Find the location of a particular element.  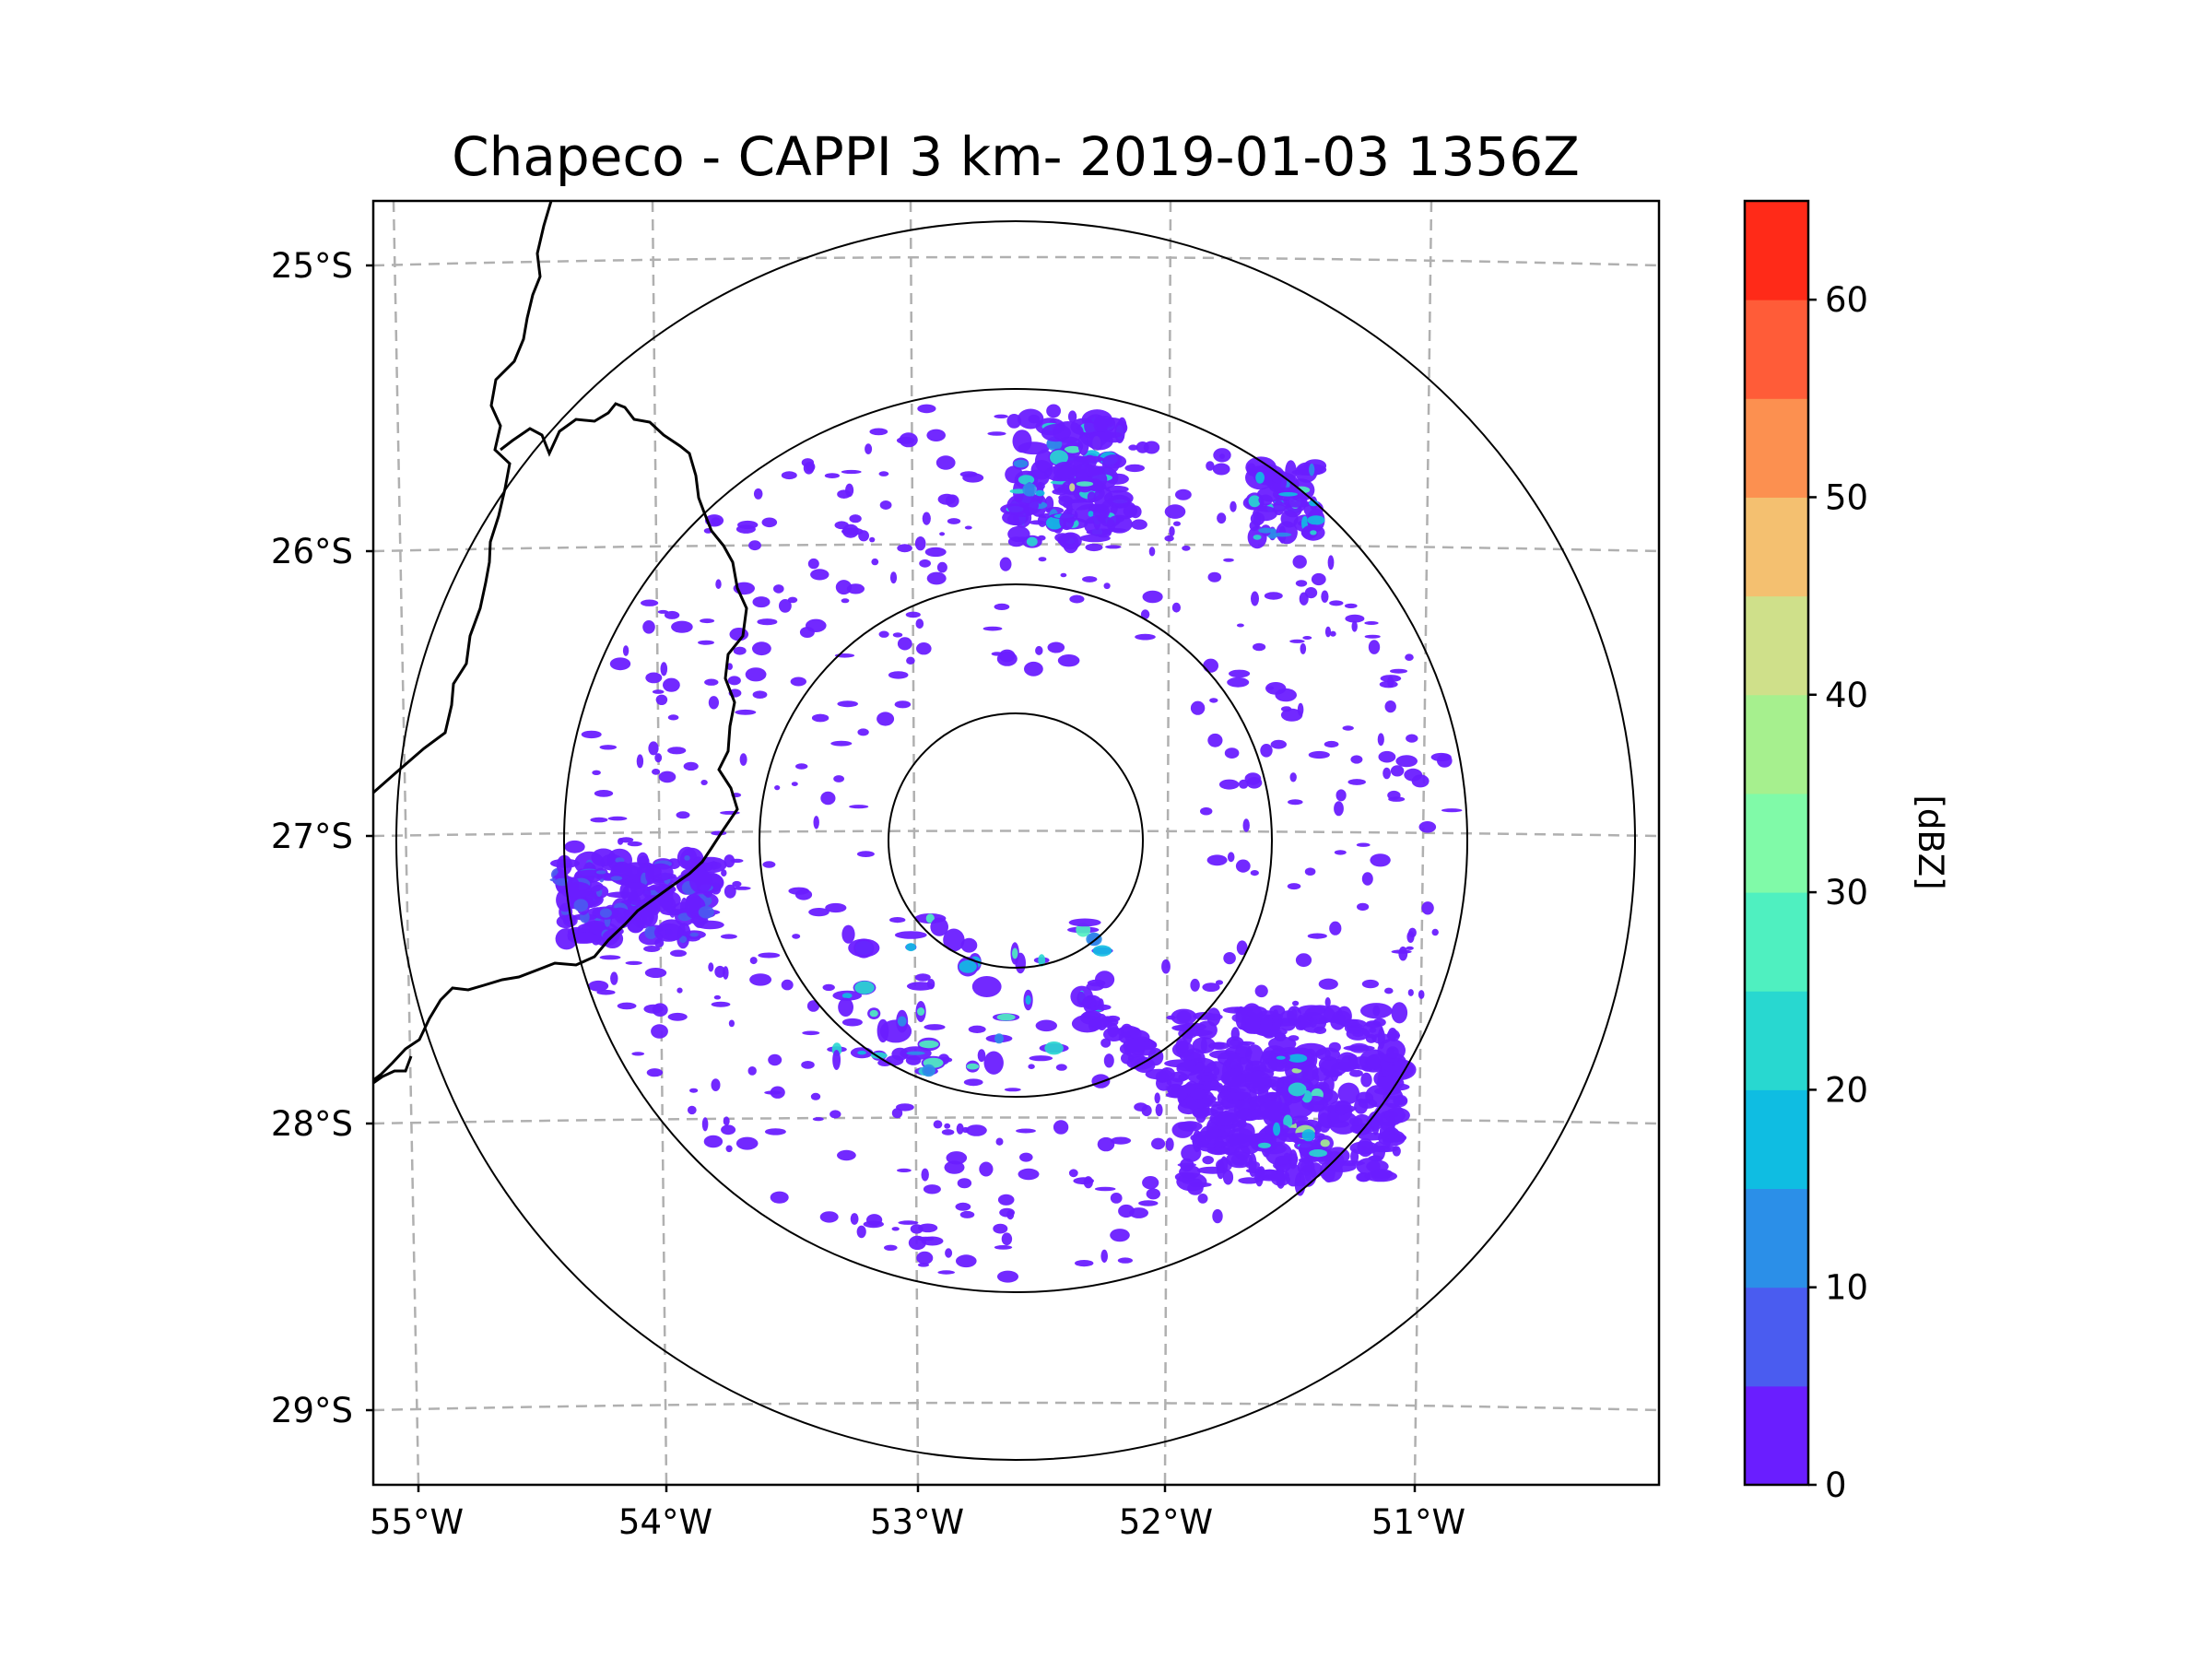

colorbar-tick-label: 30 is located at coordinates (1846, 892).